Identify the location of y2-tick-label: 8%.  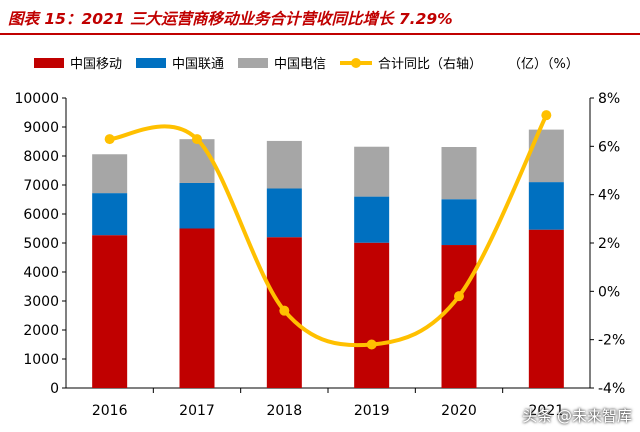
(609, 99).